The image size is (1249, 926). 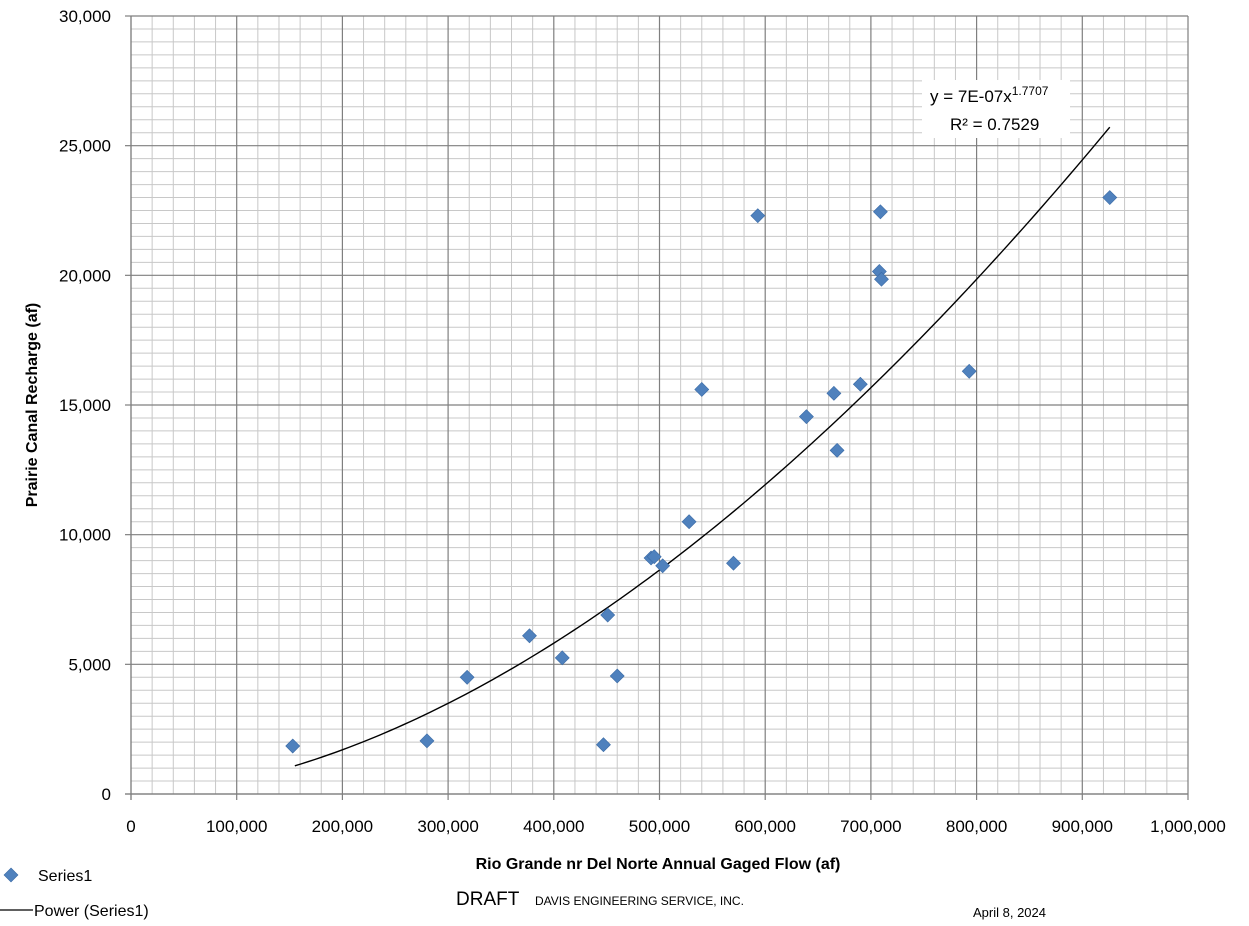 What do you see at coordinates (32, 405) in the screenshot?
I see `y-axis-title: Prairie Canal Recharge (af)` at bounding box center [32, 405].